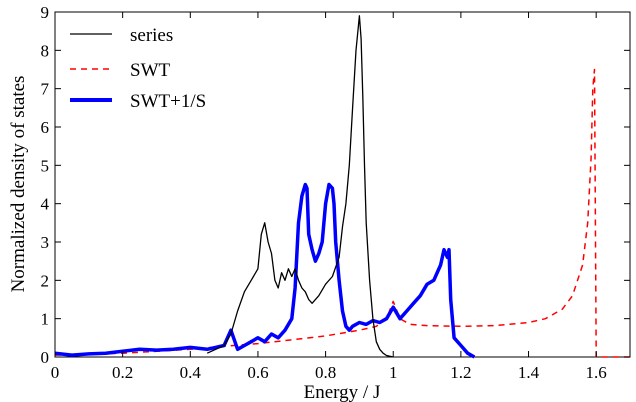 This screenshot has width=636, height=402. I want to click on legend-label-swt-1s: SWT+1/S, so click(168, 101).